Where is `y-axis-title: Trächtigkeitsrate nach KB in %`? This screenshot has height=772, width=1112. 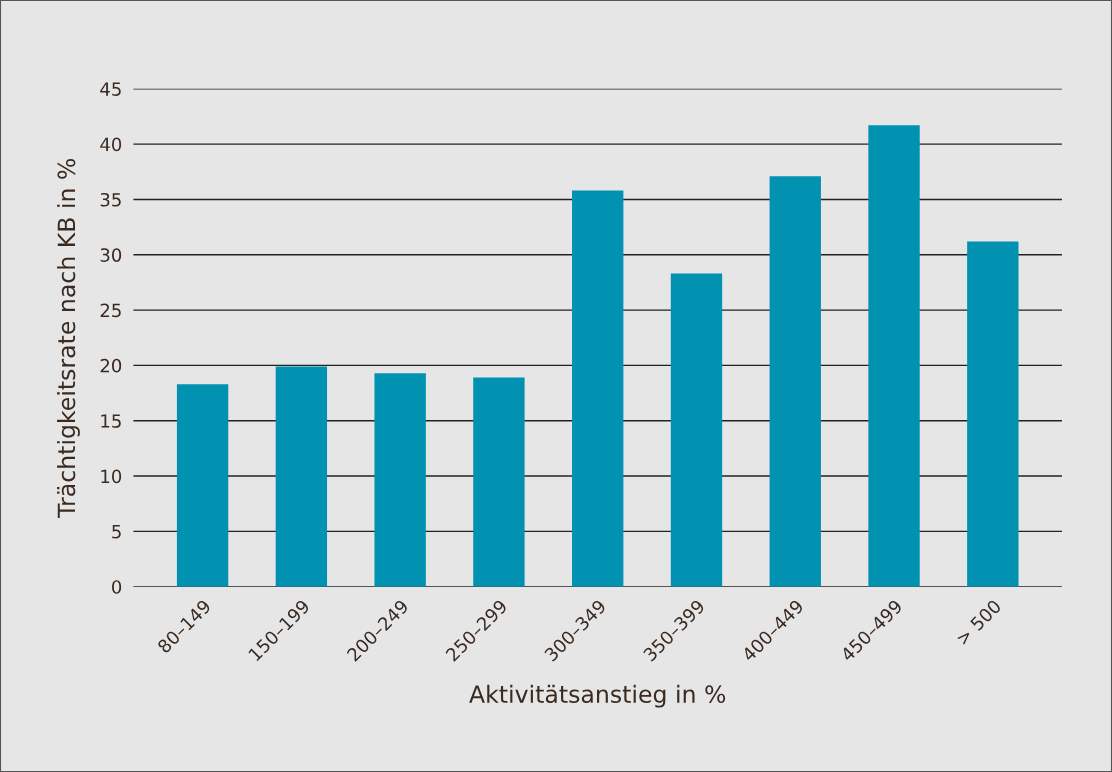 y-axis-title: Trächtigkeitsrate nach KB in % is located at coordinates (68, 338).